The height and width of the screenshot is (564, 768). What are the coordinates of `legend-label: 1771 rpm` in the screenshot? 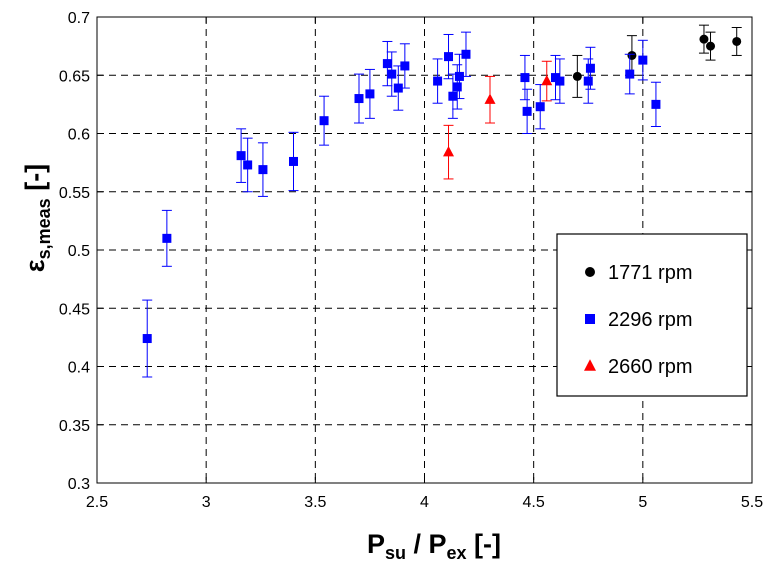 It's located at (650, 273).